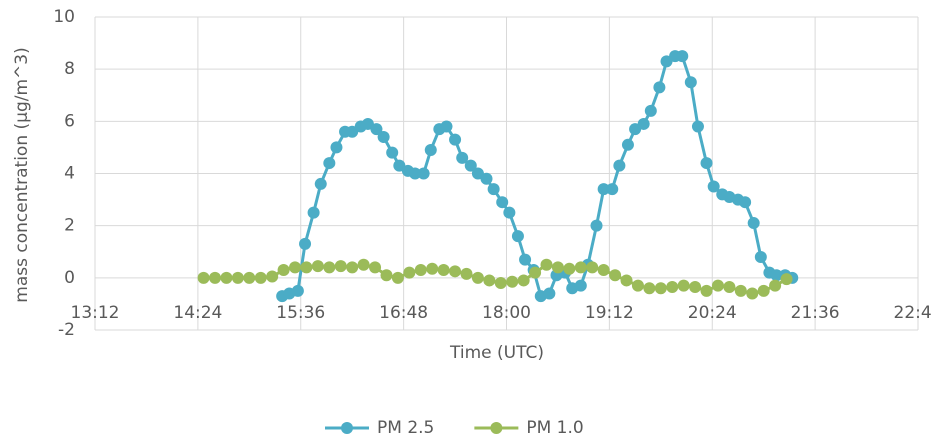  Describe the element at coordinates (300, 313) in the screenshot. I see `x-tick-label: 15:36` at that location.